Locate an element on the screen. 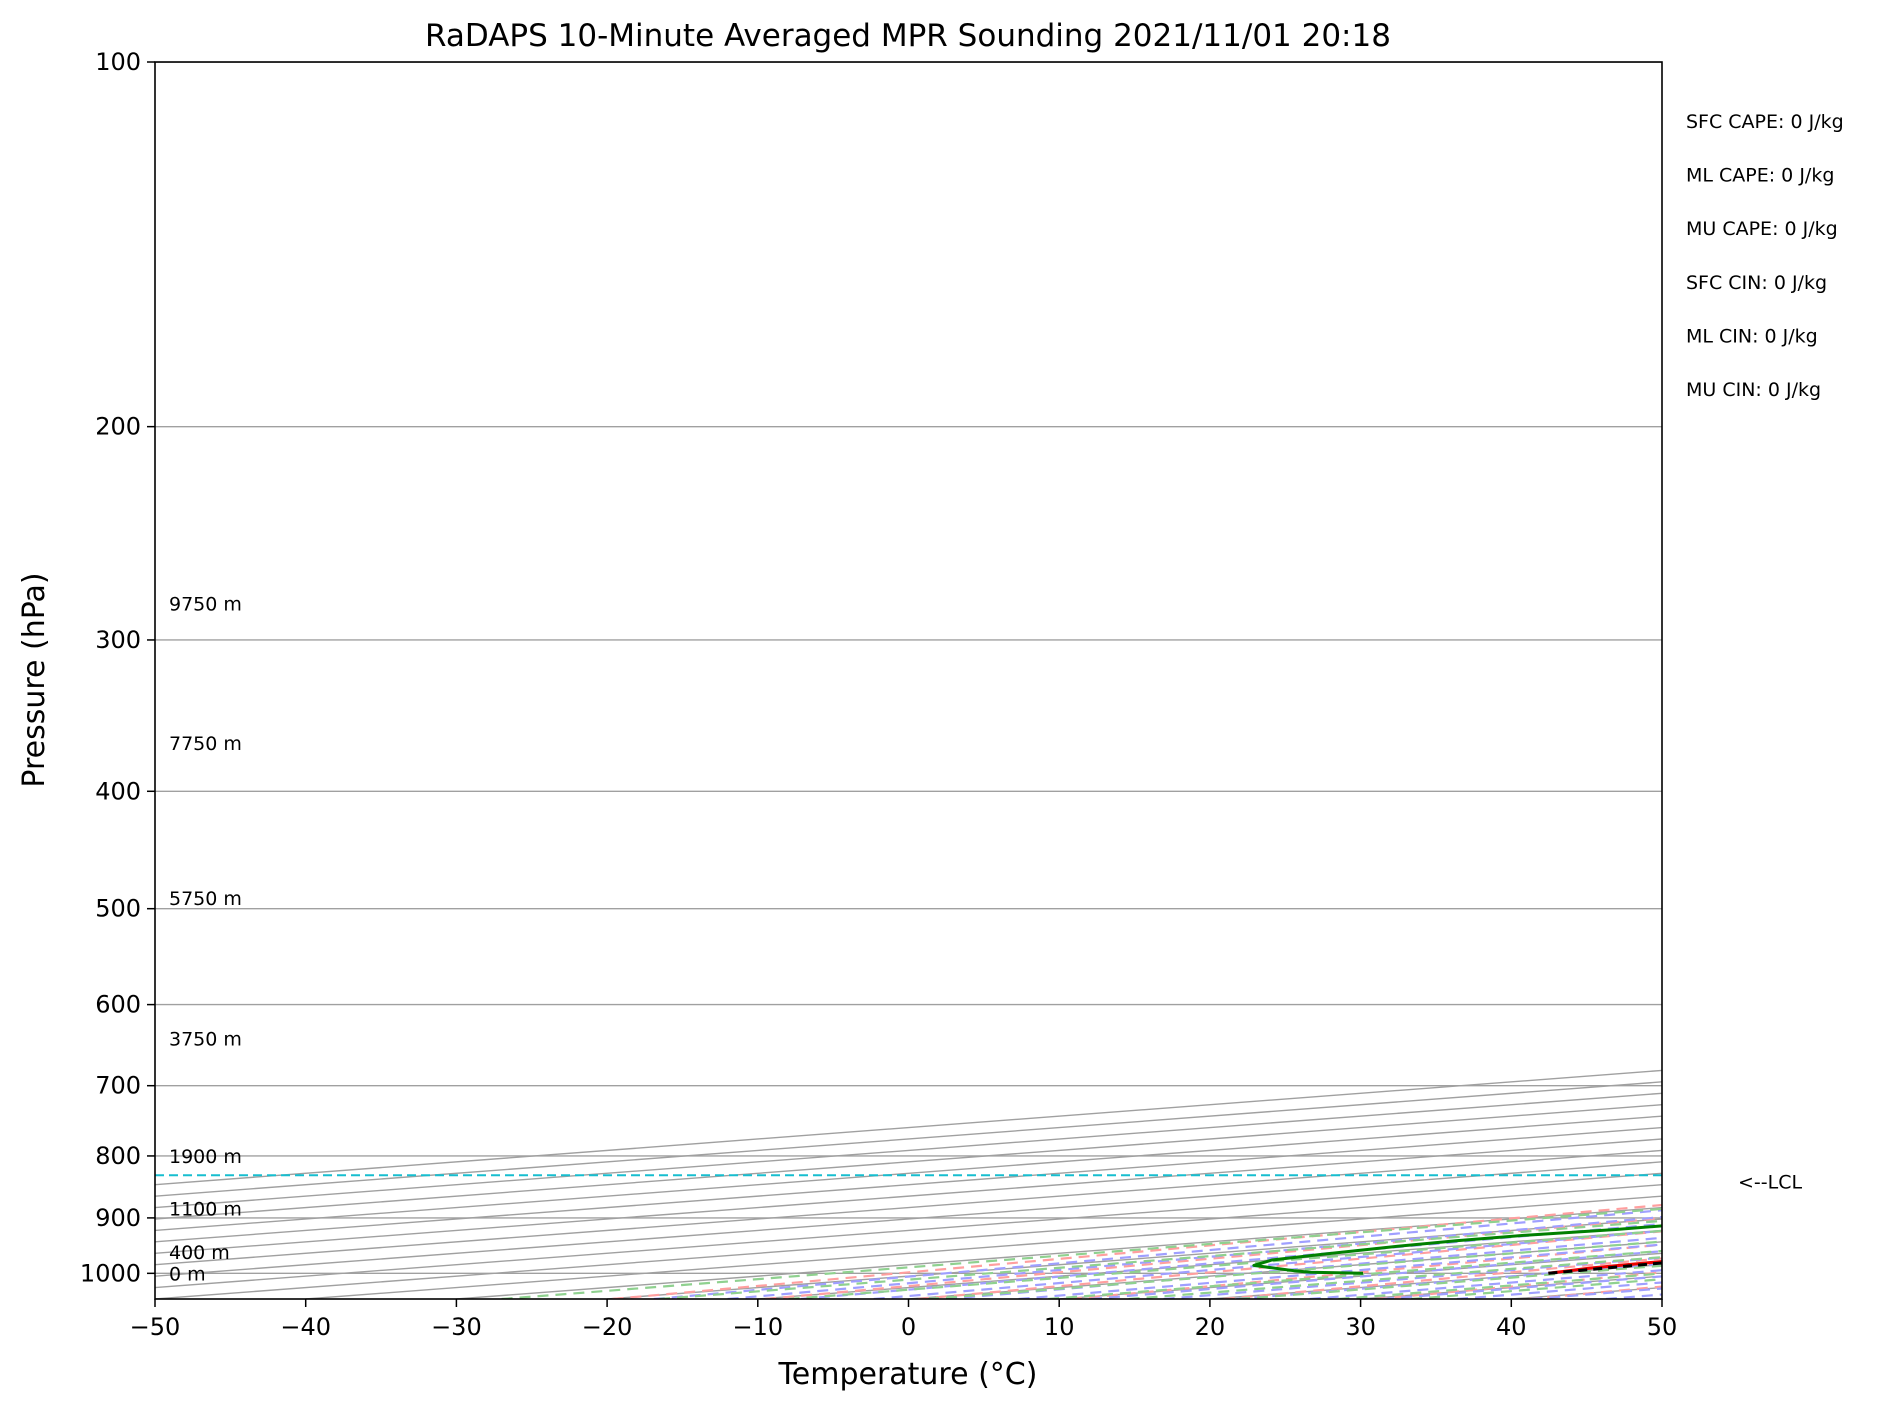  y-tick-label: 100 is located at coordinates (118, 62).